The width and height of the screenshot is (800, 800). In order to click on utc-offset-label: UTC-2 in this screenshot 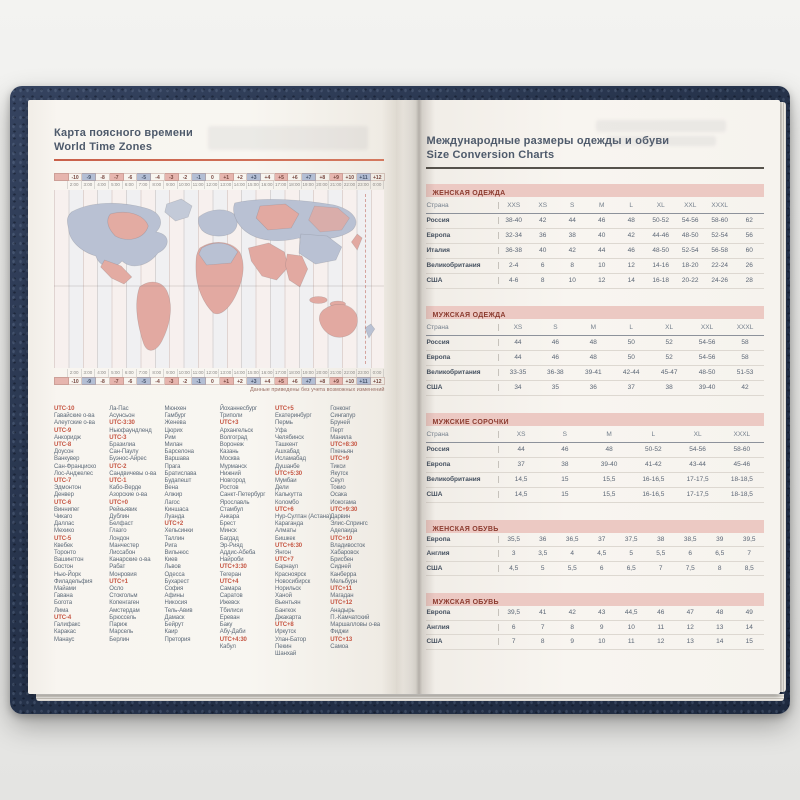, I will do `click(118, 466)`.